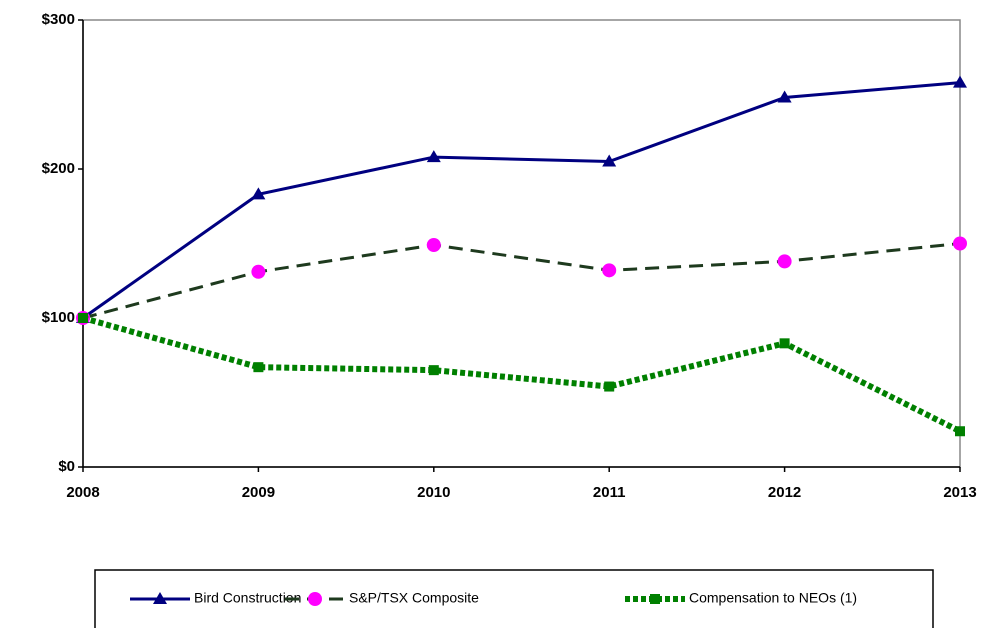 This screenshot has height=628, width=985. Describe the element at coordinates (58, 317) in the screenshot. I see `y-tick-label: $100` at that location.